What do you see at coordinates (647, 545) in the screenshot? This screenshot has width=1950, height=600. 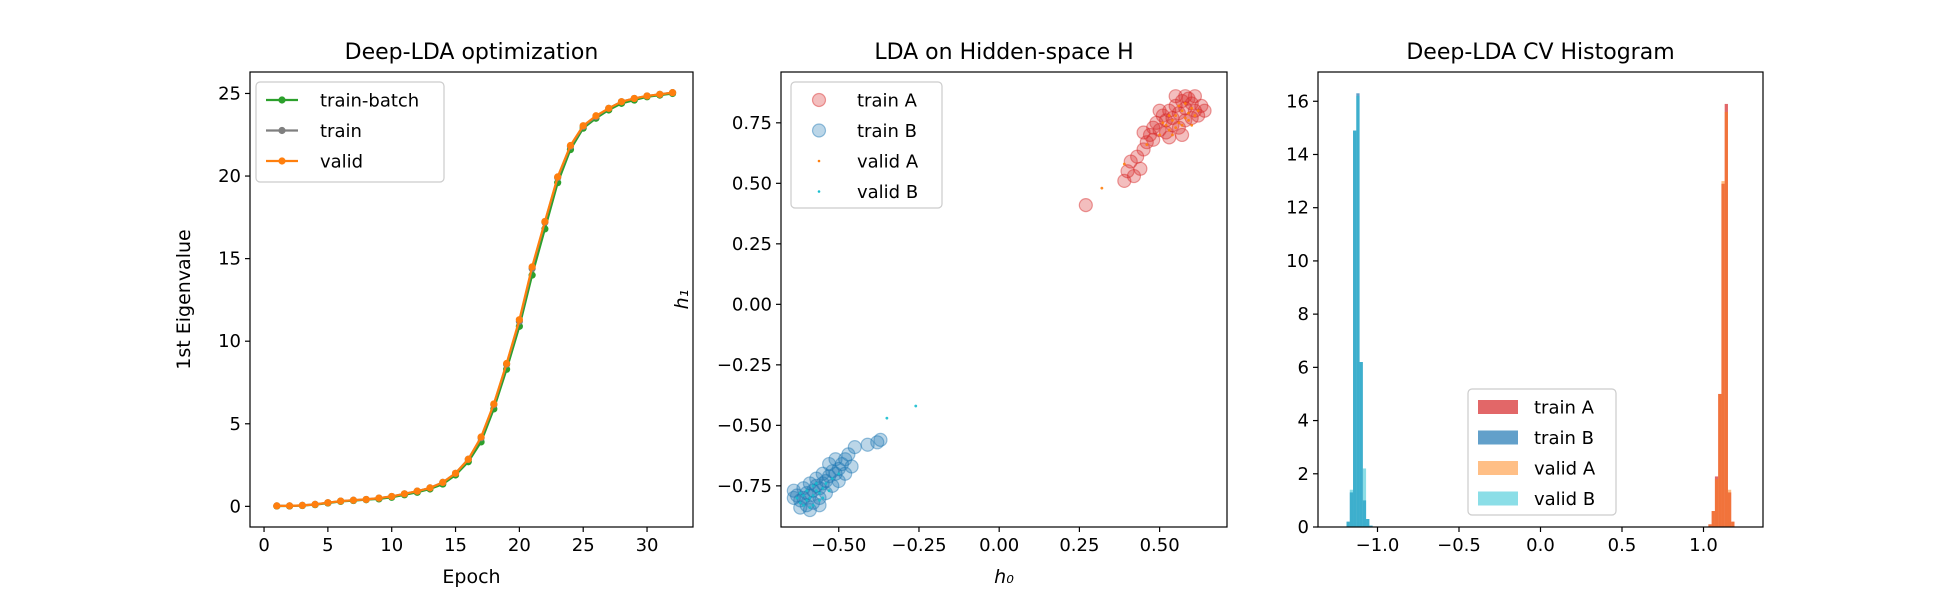 I see `x-tick-label: 30` at bounding box center [647, 545].